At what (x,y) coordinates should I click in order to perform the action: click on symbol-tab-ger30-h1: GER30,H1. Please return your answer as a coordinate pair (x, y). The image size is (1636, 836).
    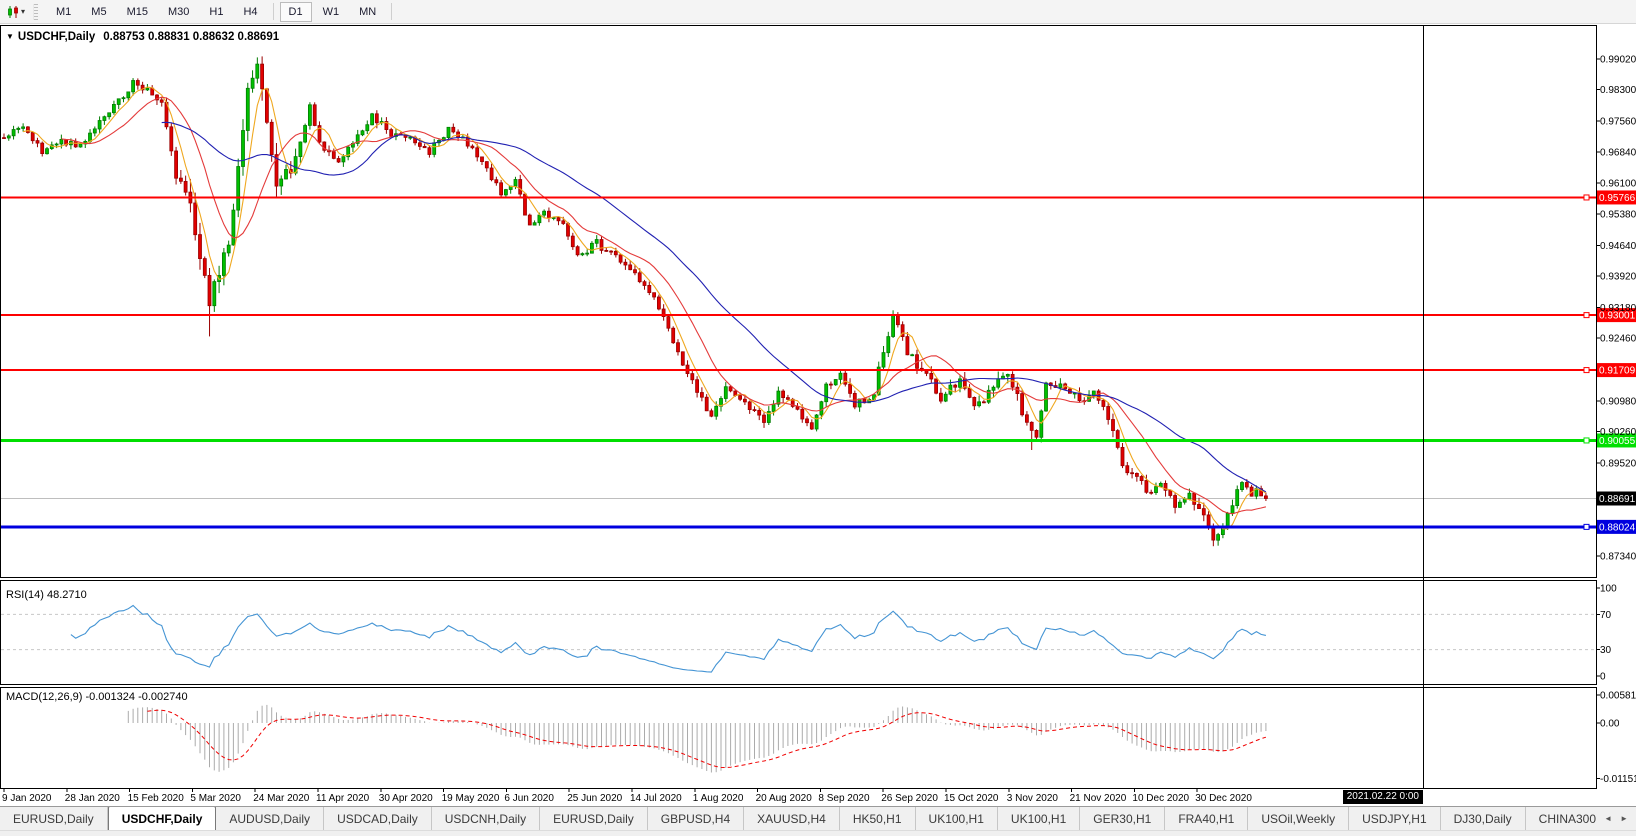
    Looking at the image, I should click on (1123, 818).